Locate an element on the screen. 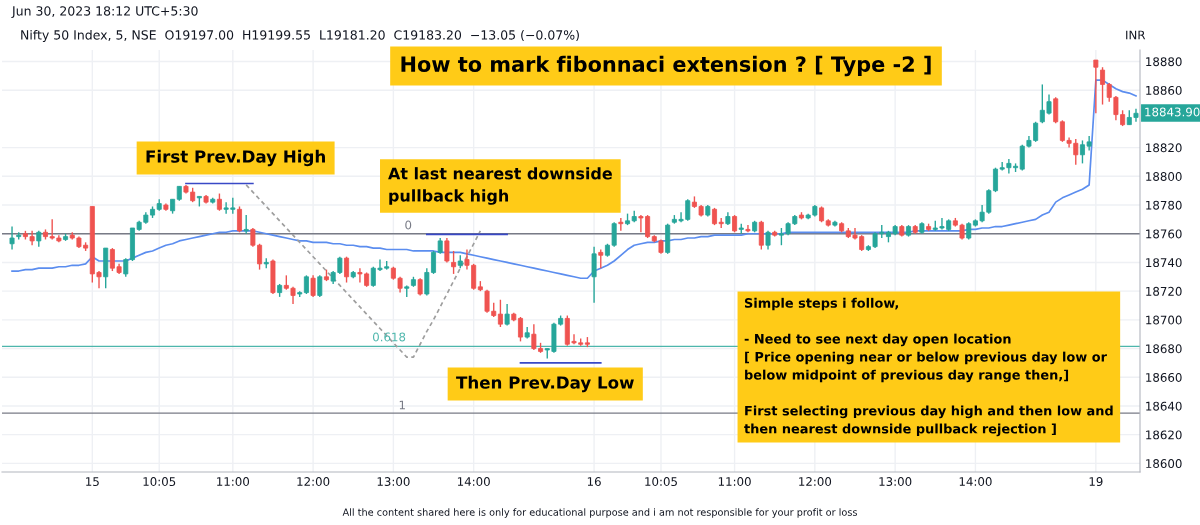 The image size is (1200, 525). y-tick-label: 18740 is located at coordinates (1164, 263).